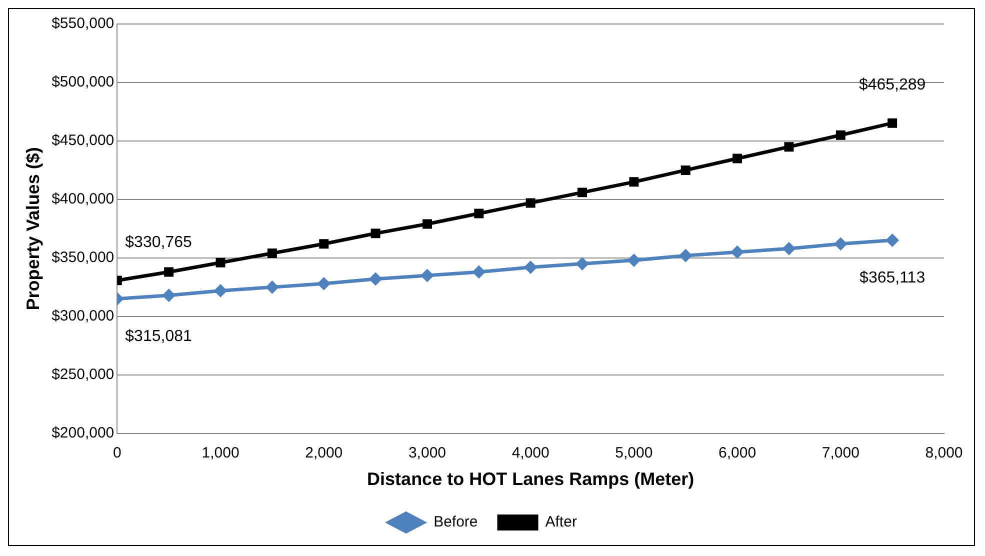  I want to click on y-tick-label: $200,000, so click(83, 433).